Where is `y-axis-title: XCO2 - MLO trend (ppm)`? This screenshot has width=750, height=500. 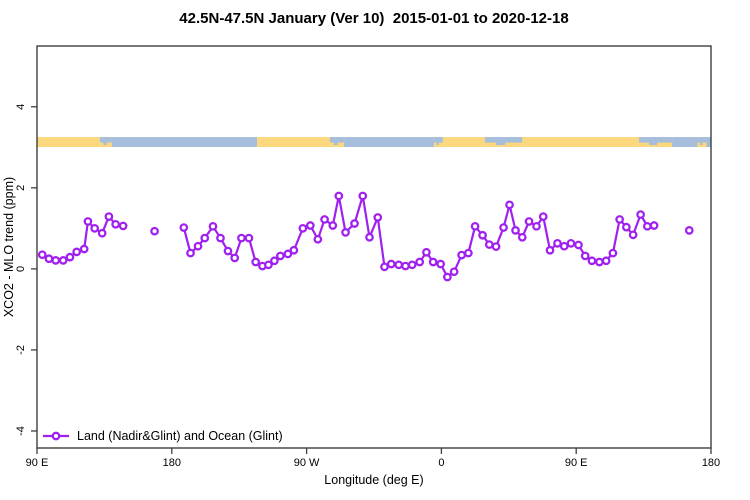 y-axis-title: XCO2 - MLO trend (ppm) is located at coordinates (9, 247).